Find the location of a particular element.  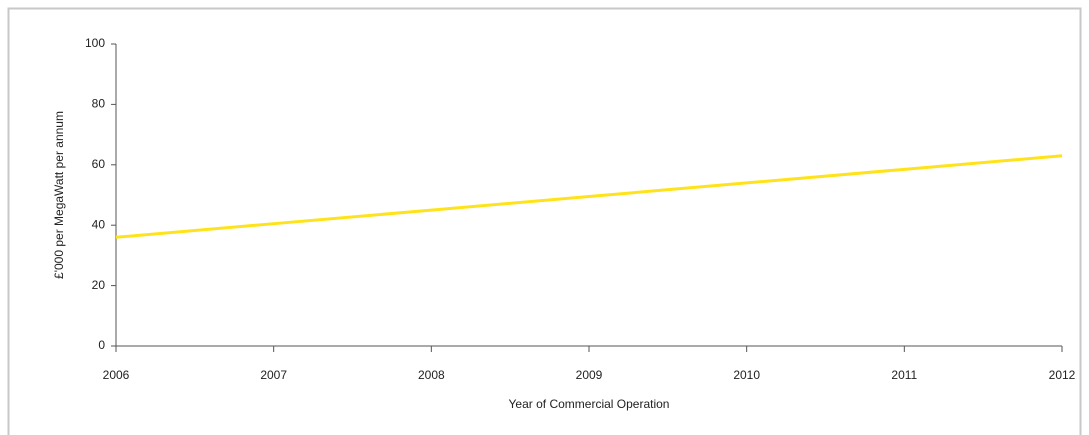

x-tick-label: 2010 is located at coordinates (746, 375).